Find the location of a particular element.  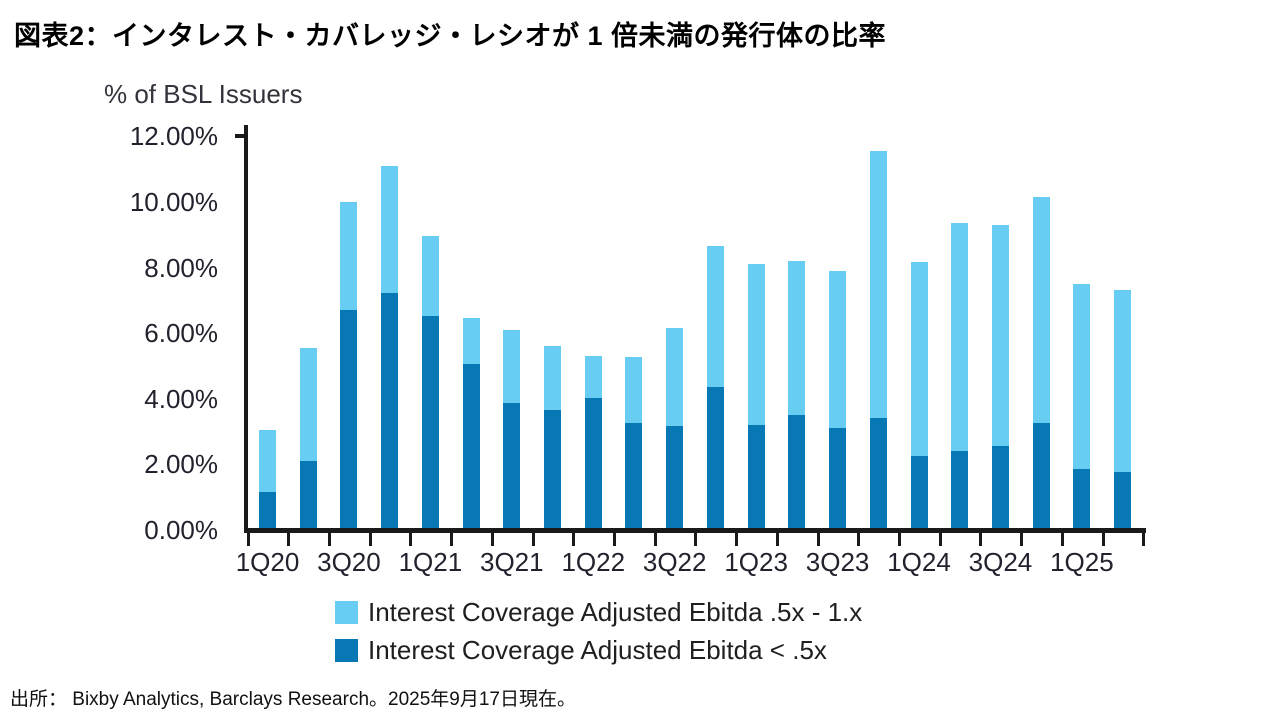

y-axis-tick-label: 12.00% is located at coordinates (173, 136).